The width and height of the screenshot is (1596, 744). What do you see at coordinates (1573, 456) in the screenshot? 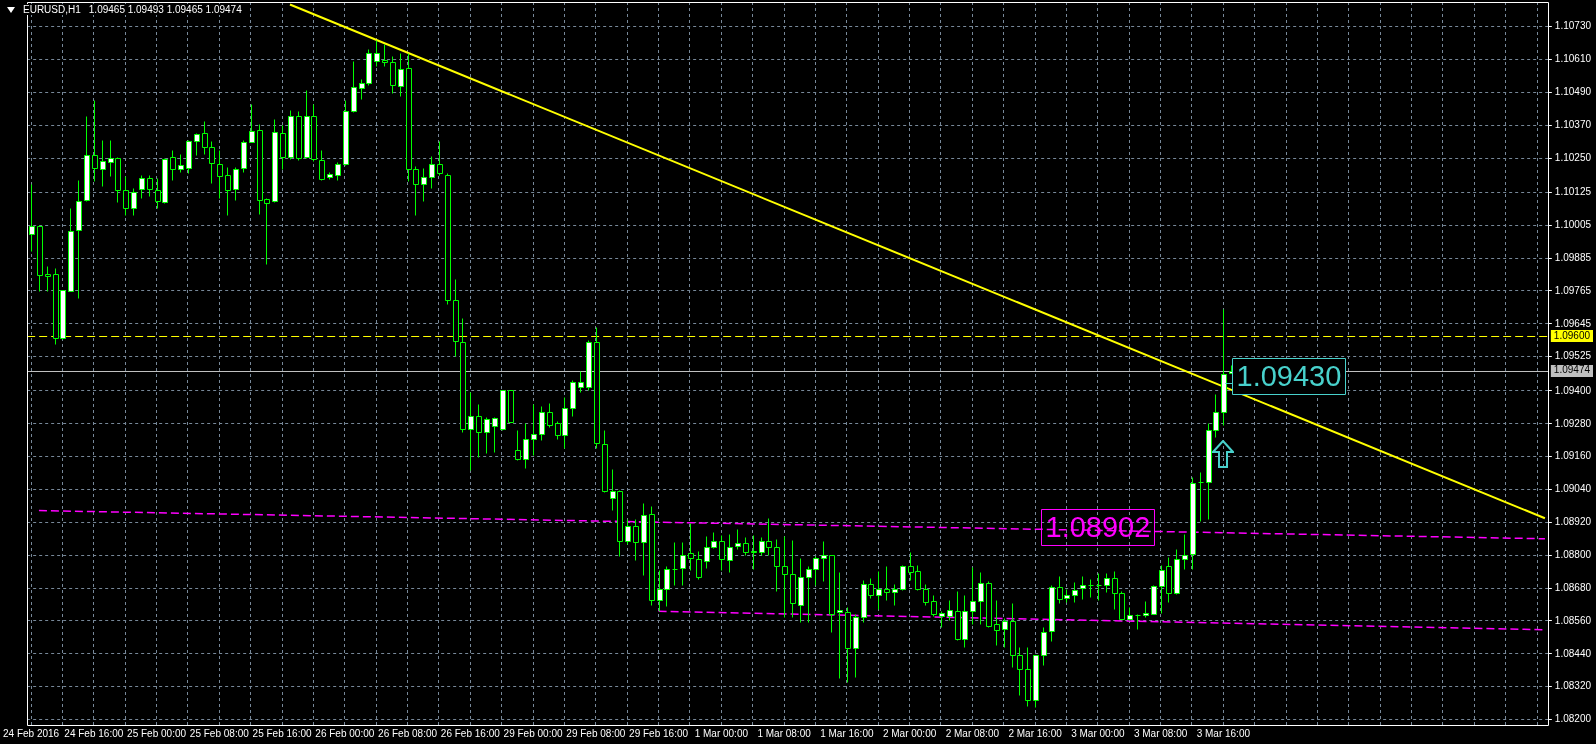
I see `y-tick-label: 1.09160` at bounding box center [1573, 456].